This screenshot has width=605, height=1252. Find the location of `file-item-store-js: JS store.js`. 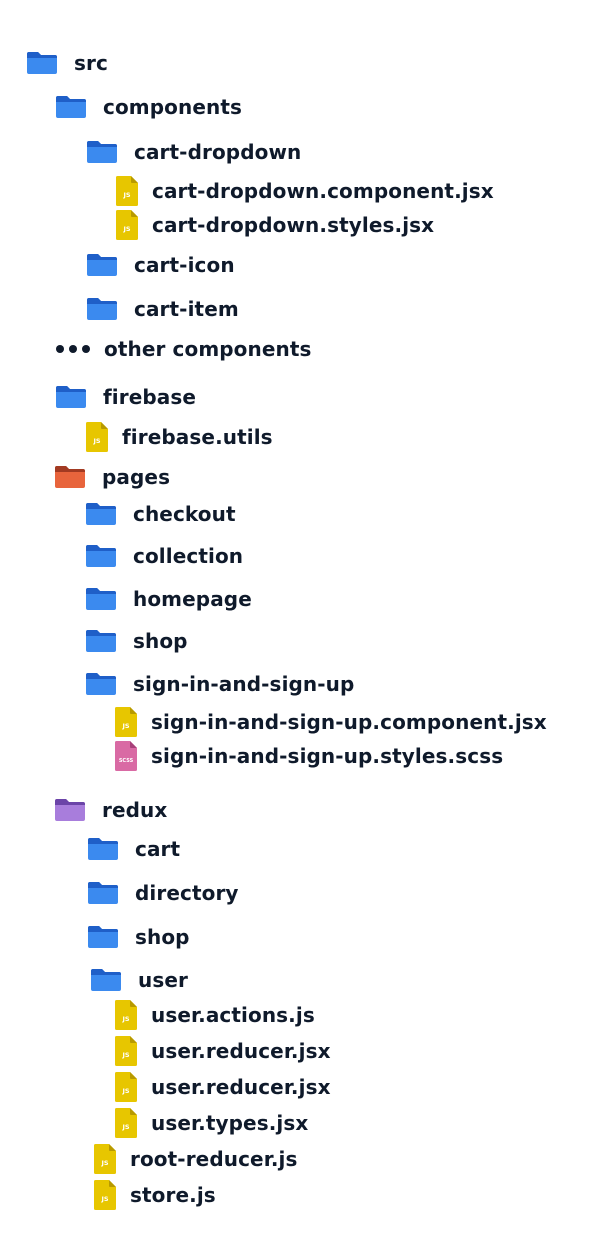

file-item-store-js: JS store.js is located at coordinates (155, 1195).